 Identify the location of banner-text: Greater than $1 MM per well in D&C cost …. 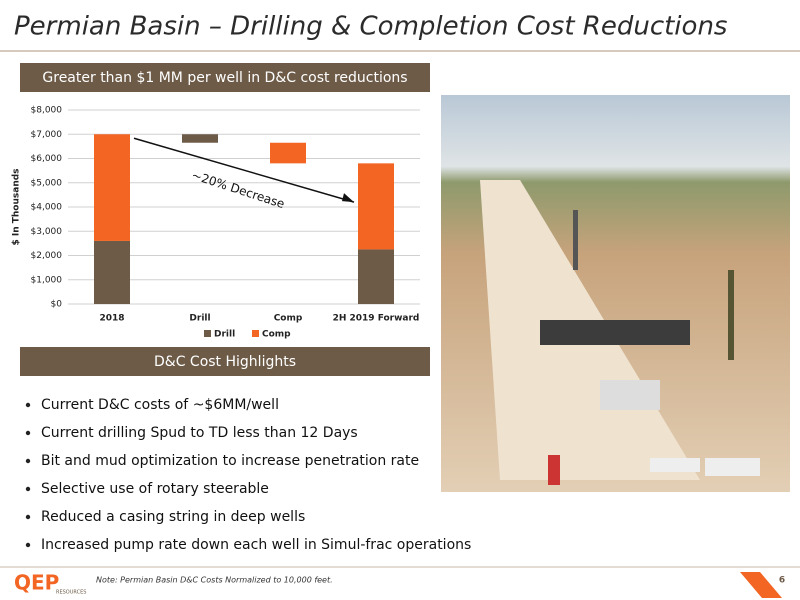
(224, 78).